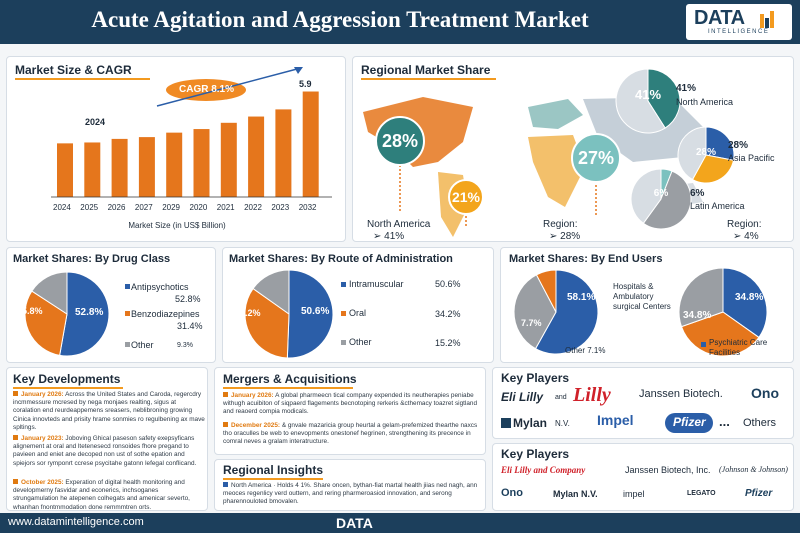  What do you see at coordinates (634, 494) in the screenshot?
I see `brand-impel: impel` at bounding box center [634, 494].